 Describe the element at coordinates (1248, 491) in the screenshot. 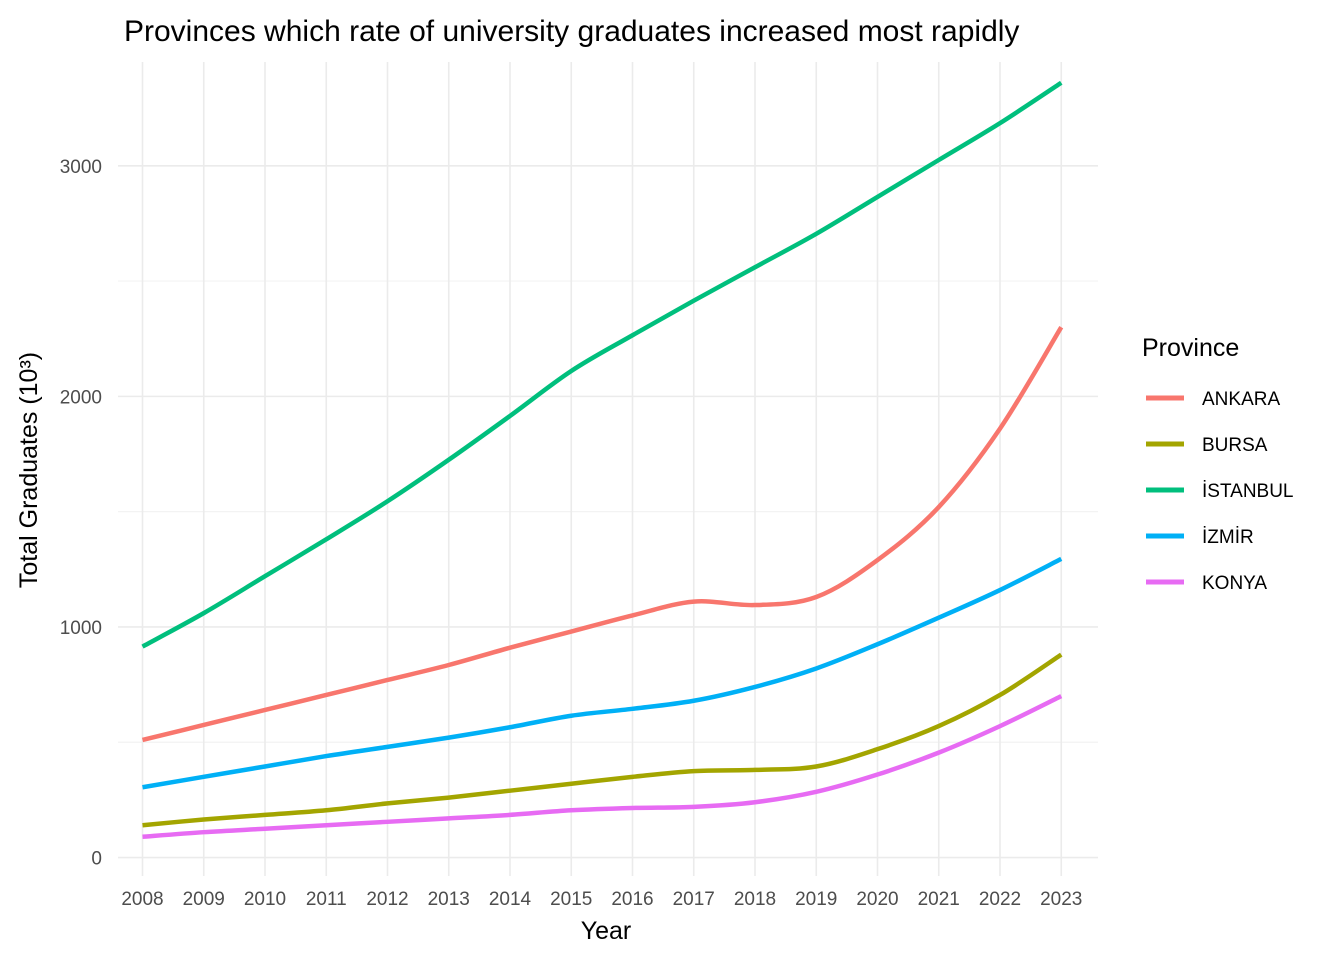

I see `legend-label: İSTANBUL` at that location.